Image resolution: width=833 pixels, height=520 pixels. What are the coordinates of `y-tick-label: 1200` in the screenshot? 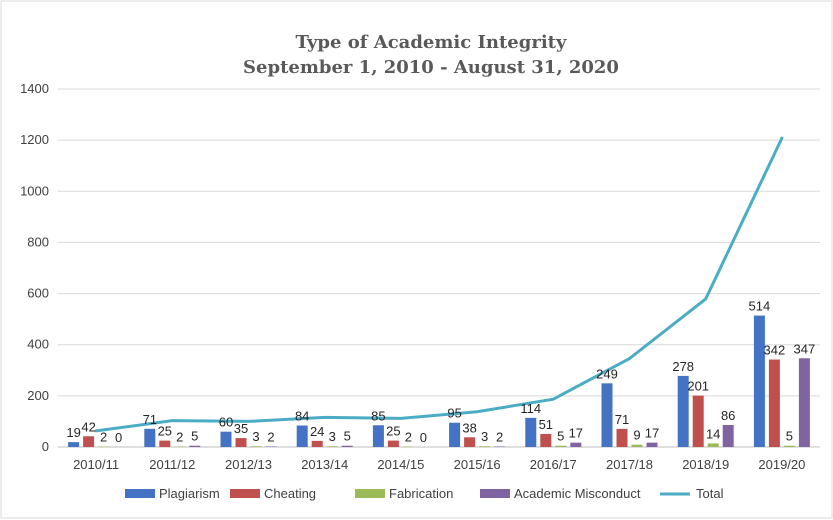 It's located at (34, 139).